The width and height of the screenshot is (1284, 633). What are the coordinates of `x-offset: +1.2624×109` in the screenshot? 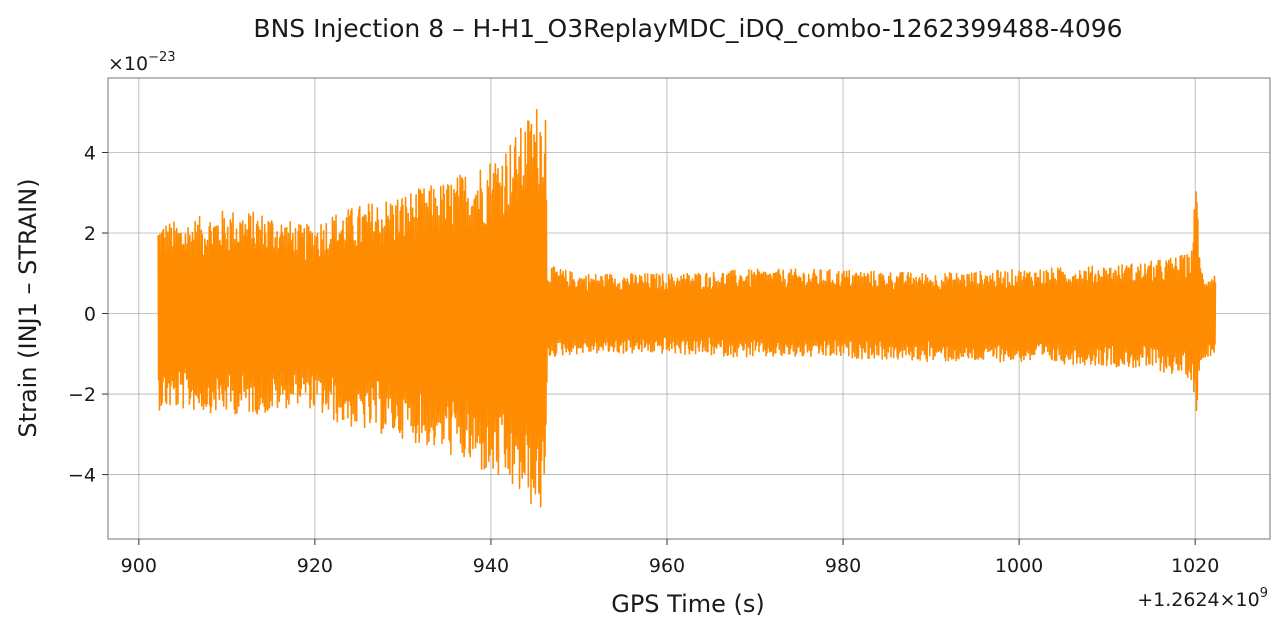 It's located at (1202, 598).